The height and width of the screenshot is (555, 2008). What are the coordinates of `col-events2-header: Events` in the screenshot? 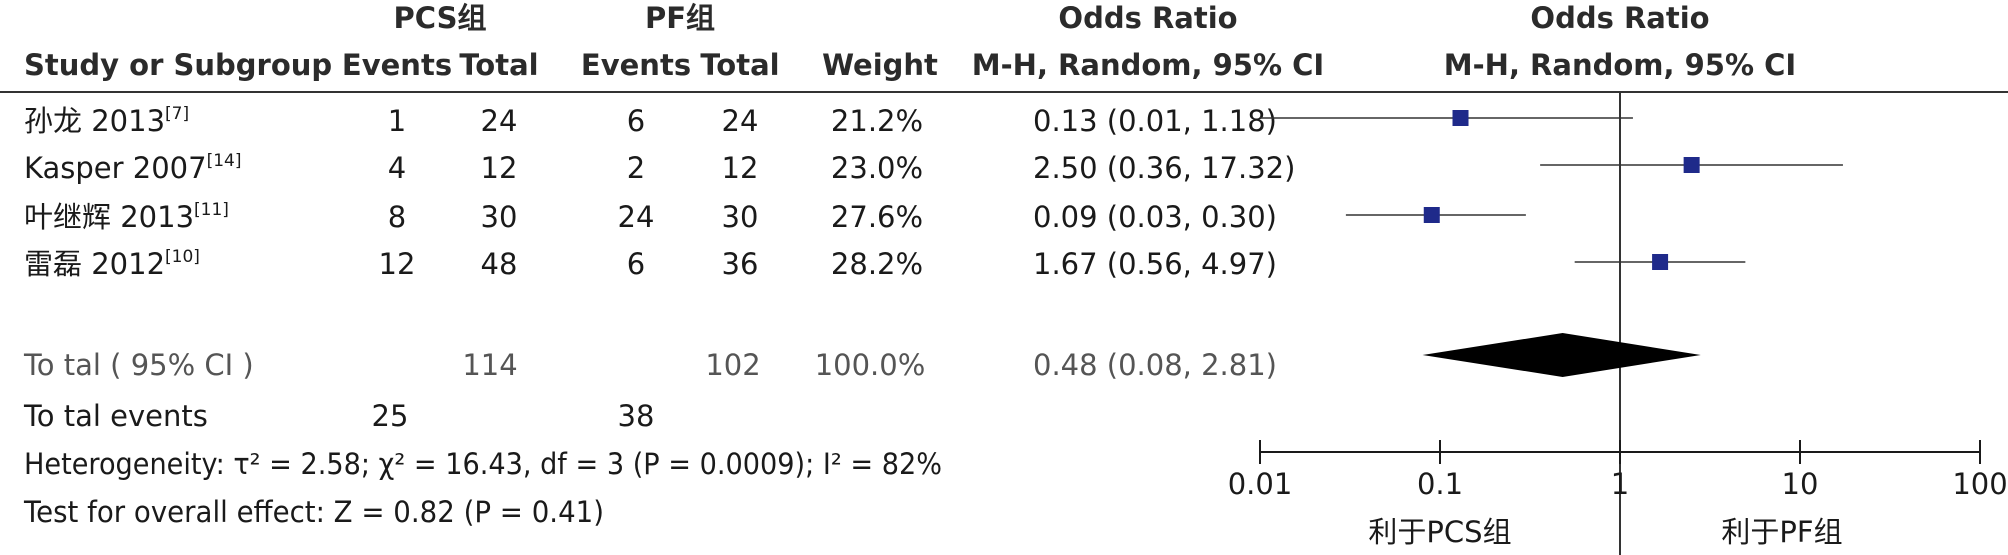 It's located at (636, 65).